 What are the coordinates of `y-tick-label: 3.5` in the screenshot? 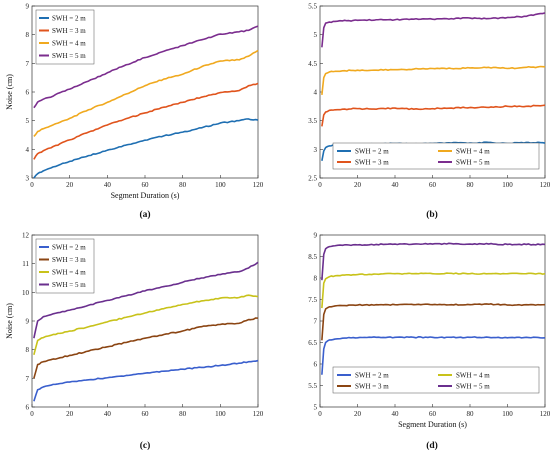 It's located at (312, 121).